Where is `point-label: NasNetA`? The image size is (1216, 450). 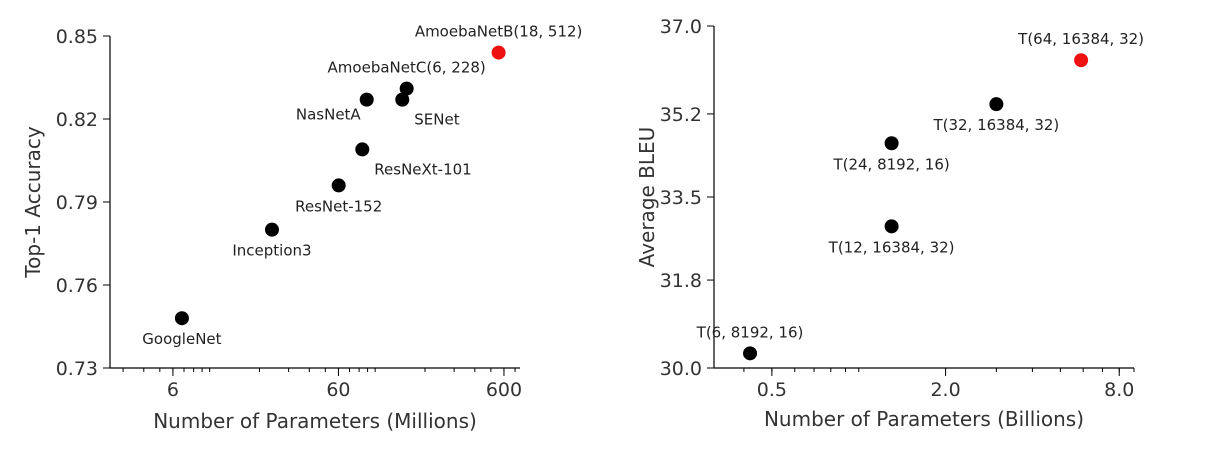 point-label: NasNetA is located at coordinates (329, 115).